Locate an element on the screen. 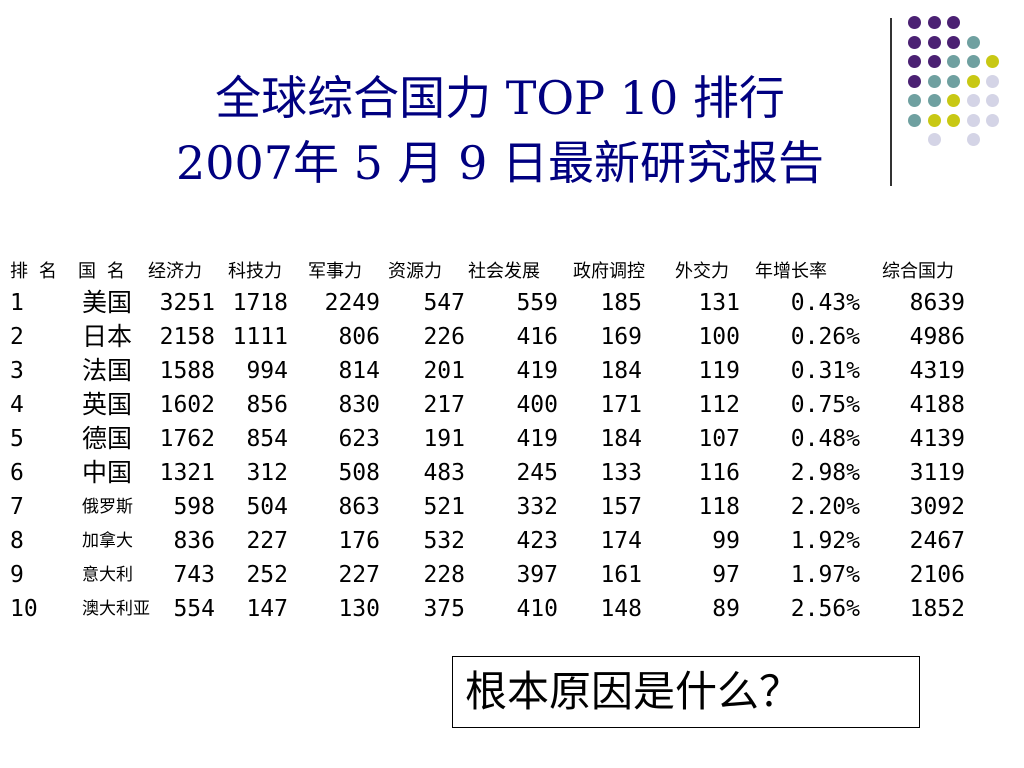 Image resolution: width=1024 pixels, height=768 pixels. value-cell: 0.26% is located at coordinates (825, 337).